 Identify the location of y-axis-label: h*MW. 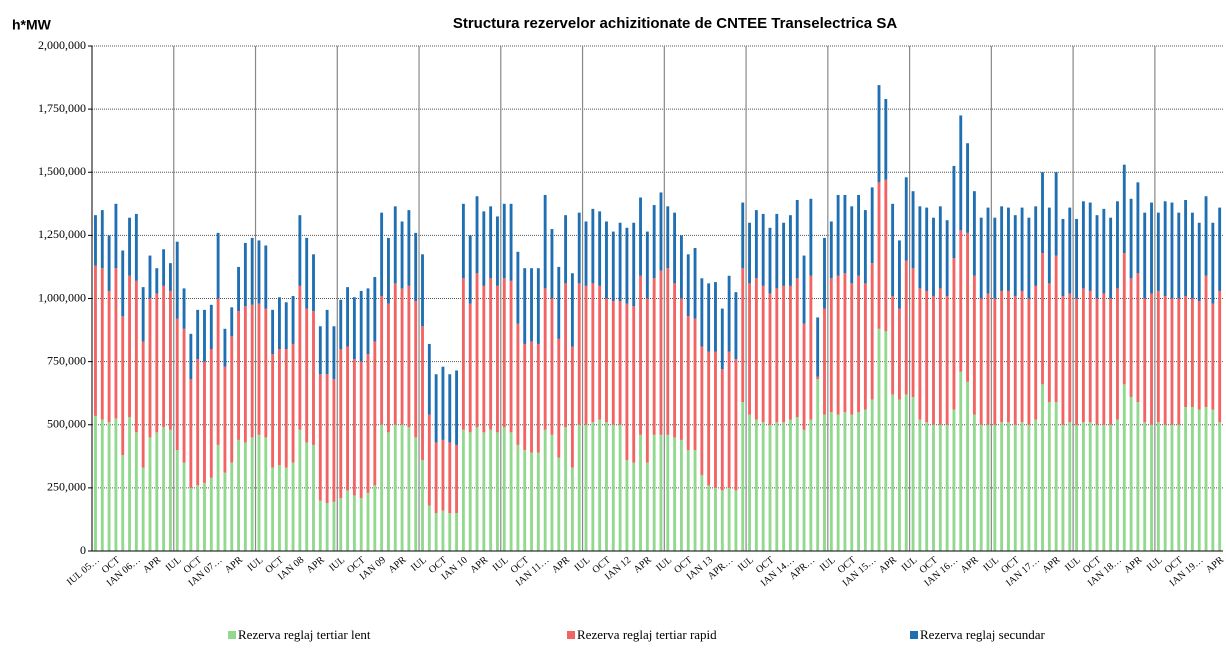
(32, 25).